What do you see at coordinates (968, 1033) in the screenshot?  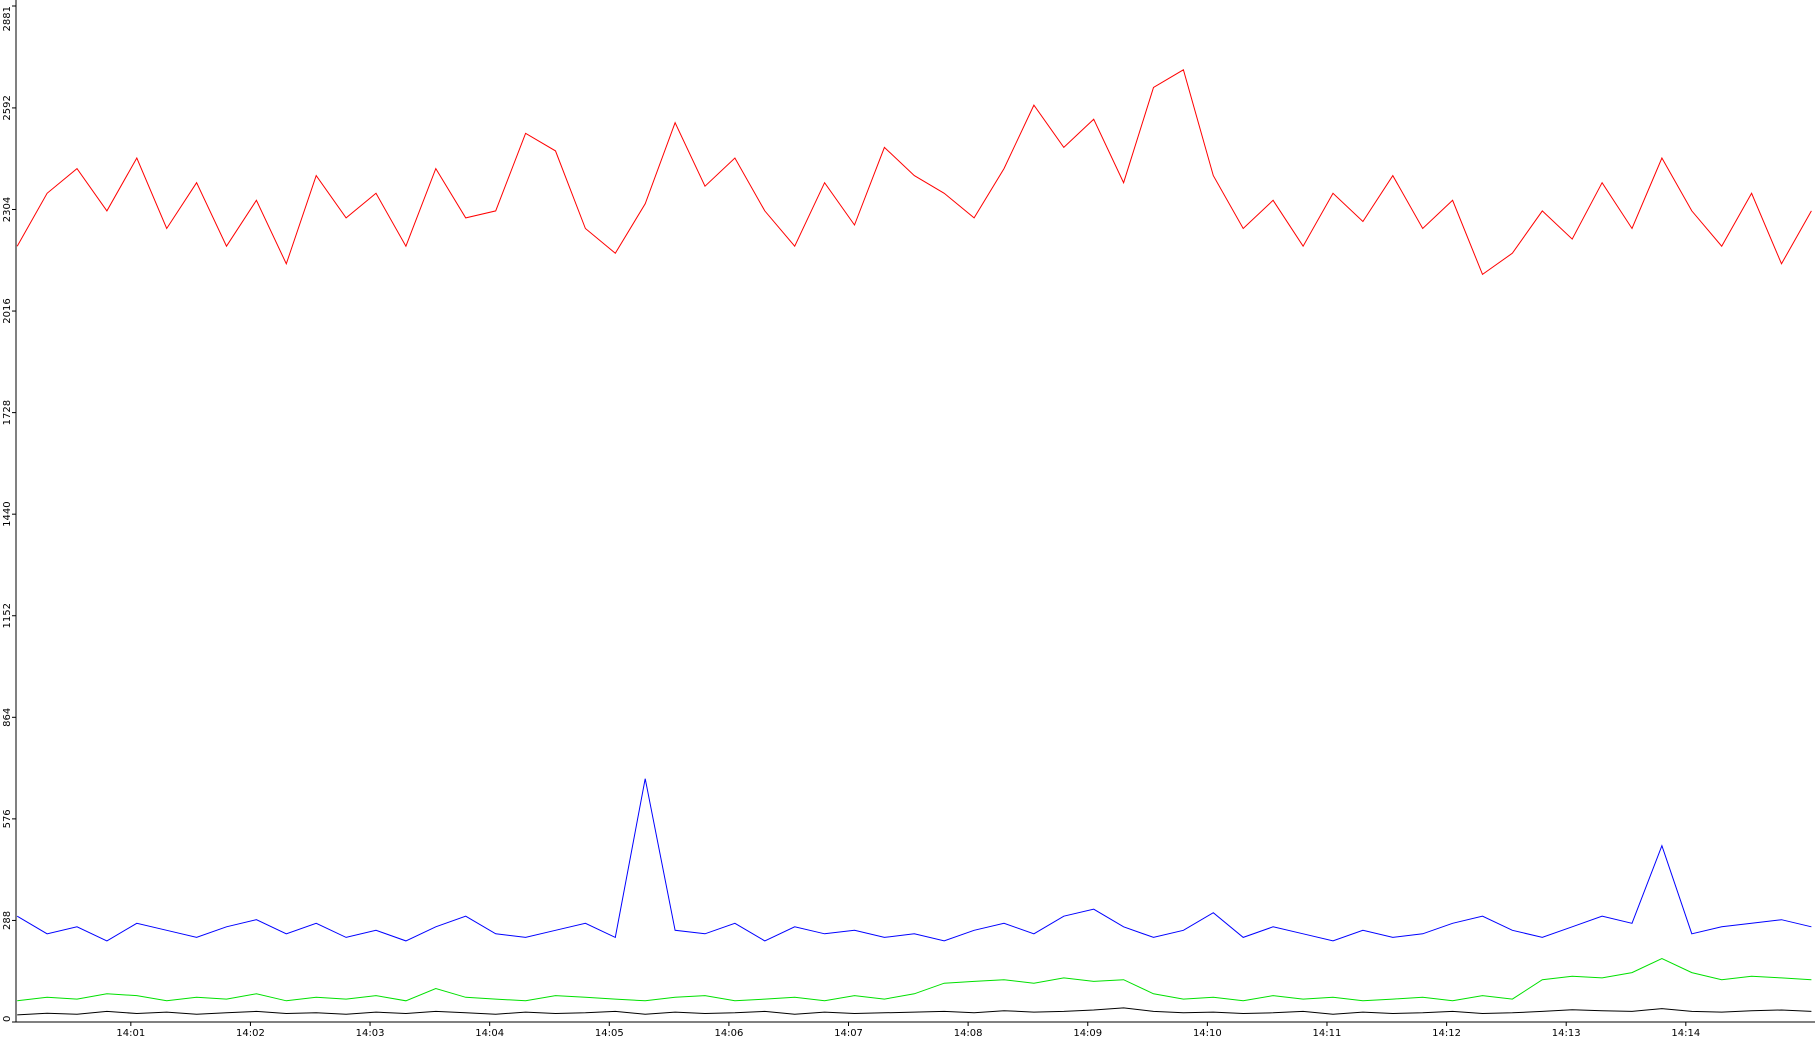 I see `x-tick-label: 14:08` at bounding box center [968, 1033].